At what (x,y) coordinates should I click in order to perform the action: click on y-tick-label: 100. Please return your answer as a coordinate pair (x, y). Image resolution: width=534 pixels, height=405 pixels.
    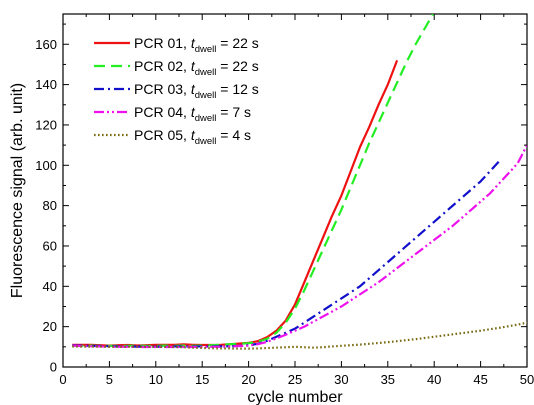
    Looking at the image, I should click on (46, 165).